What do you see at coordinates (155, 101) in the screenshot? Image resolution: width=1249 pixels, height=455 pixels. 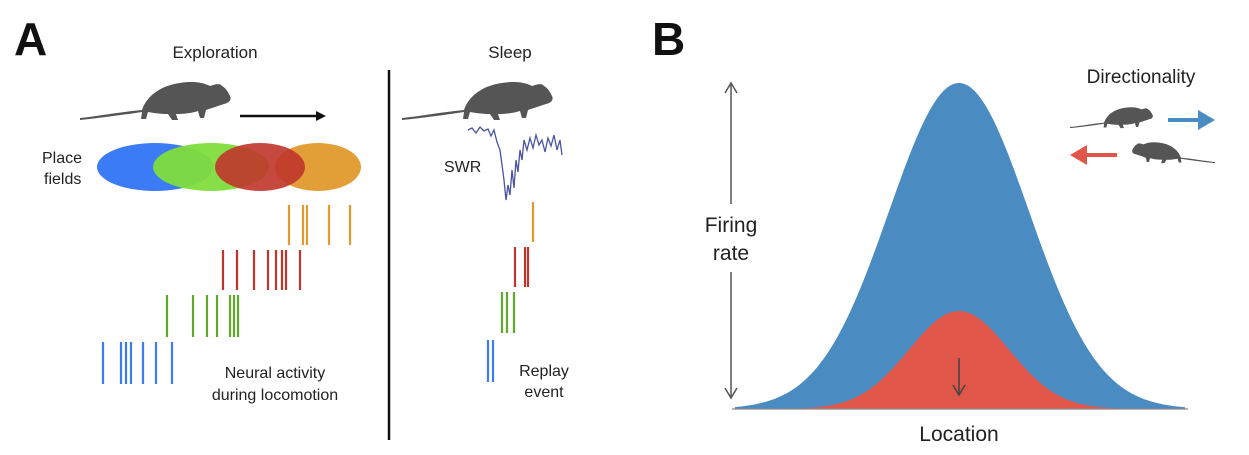 I see `exploration-rat-icon` at bounding box center [155, 101].